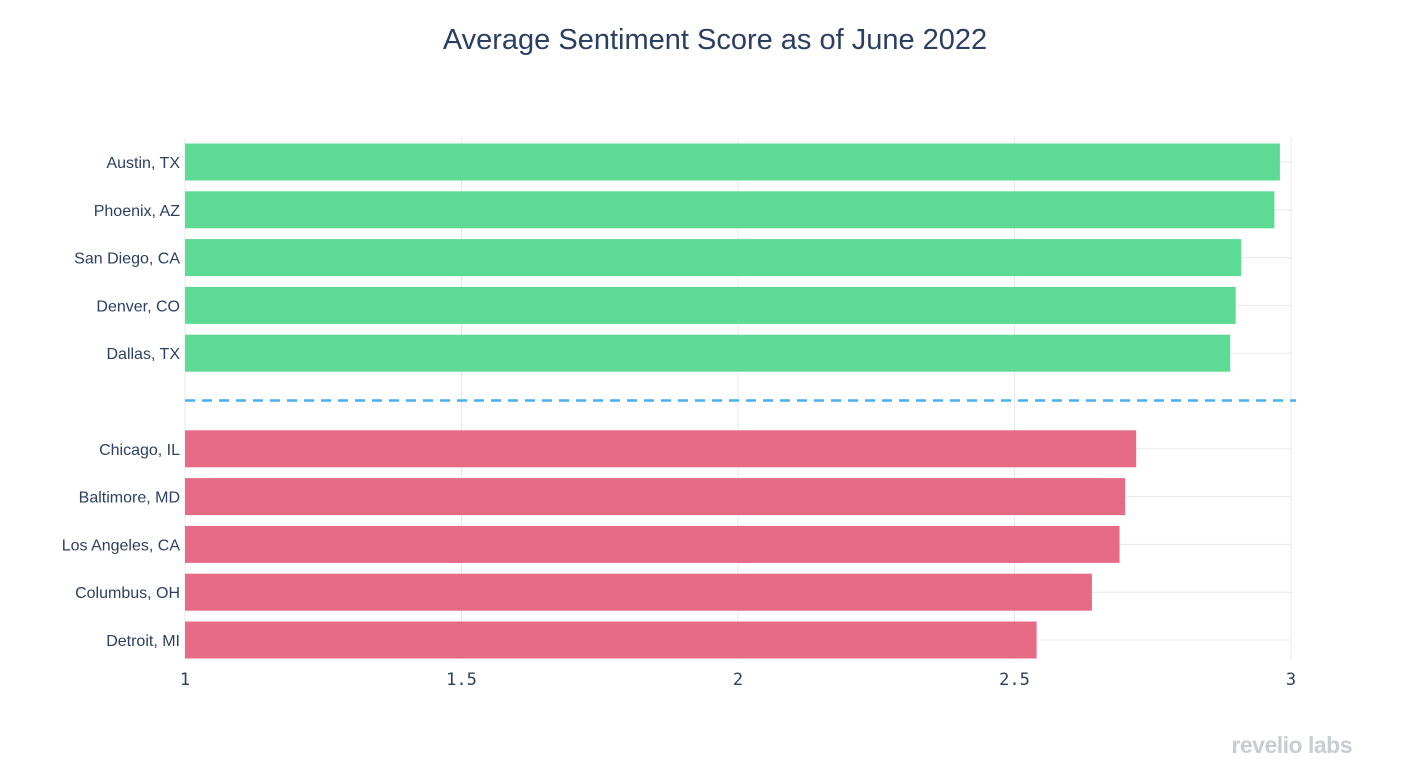  Describe the element at coordinates (710, 305) in the screenshot. I see `bar-denver-co` at that location.